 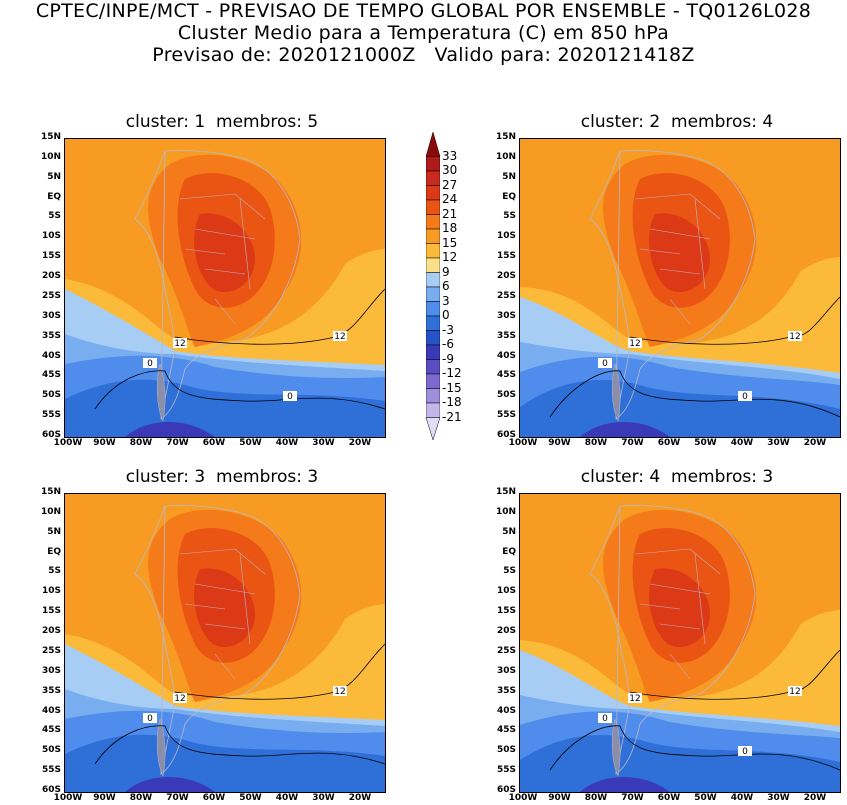 What do you see at coordinates (214, 798) in the screenshot?
I see `lon-tick-label: 60W` at bounding box center [214, 798].